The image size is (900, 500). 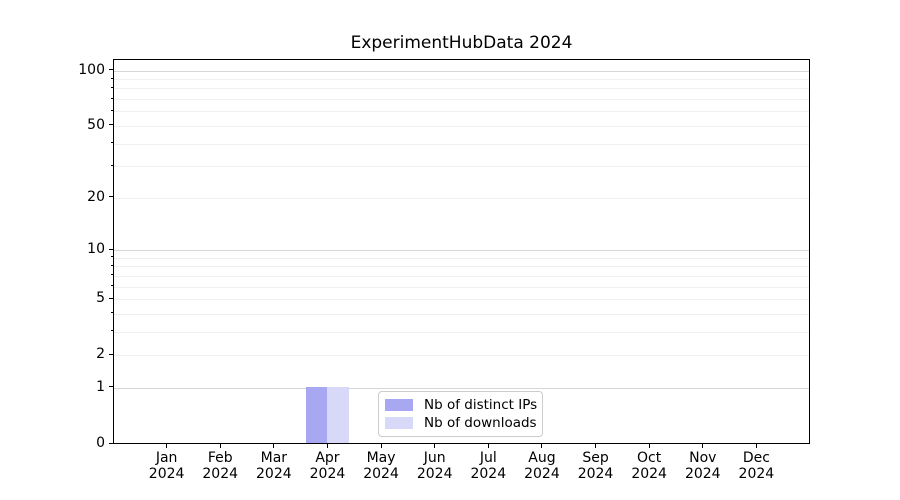 What do you see at coordinates (480, 423) in the screenshot?
I see `legend-label-downloads: Nb of downloads` at bounding box center [480, 423].